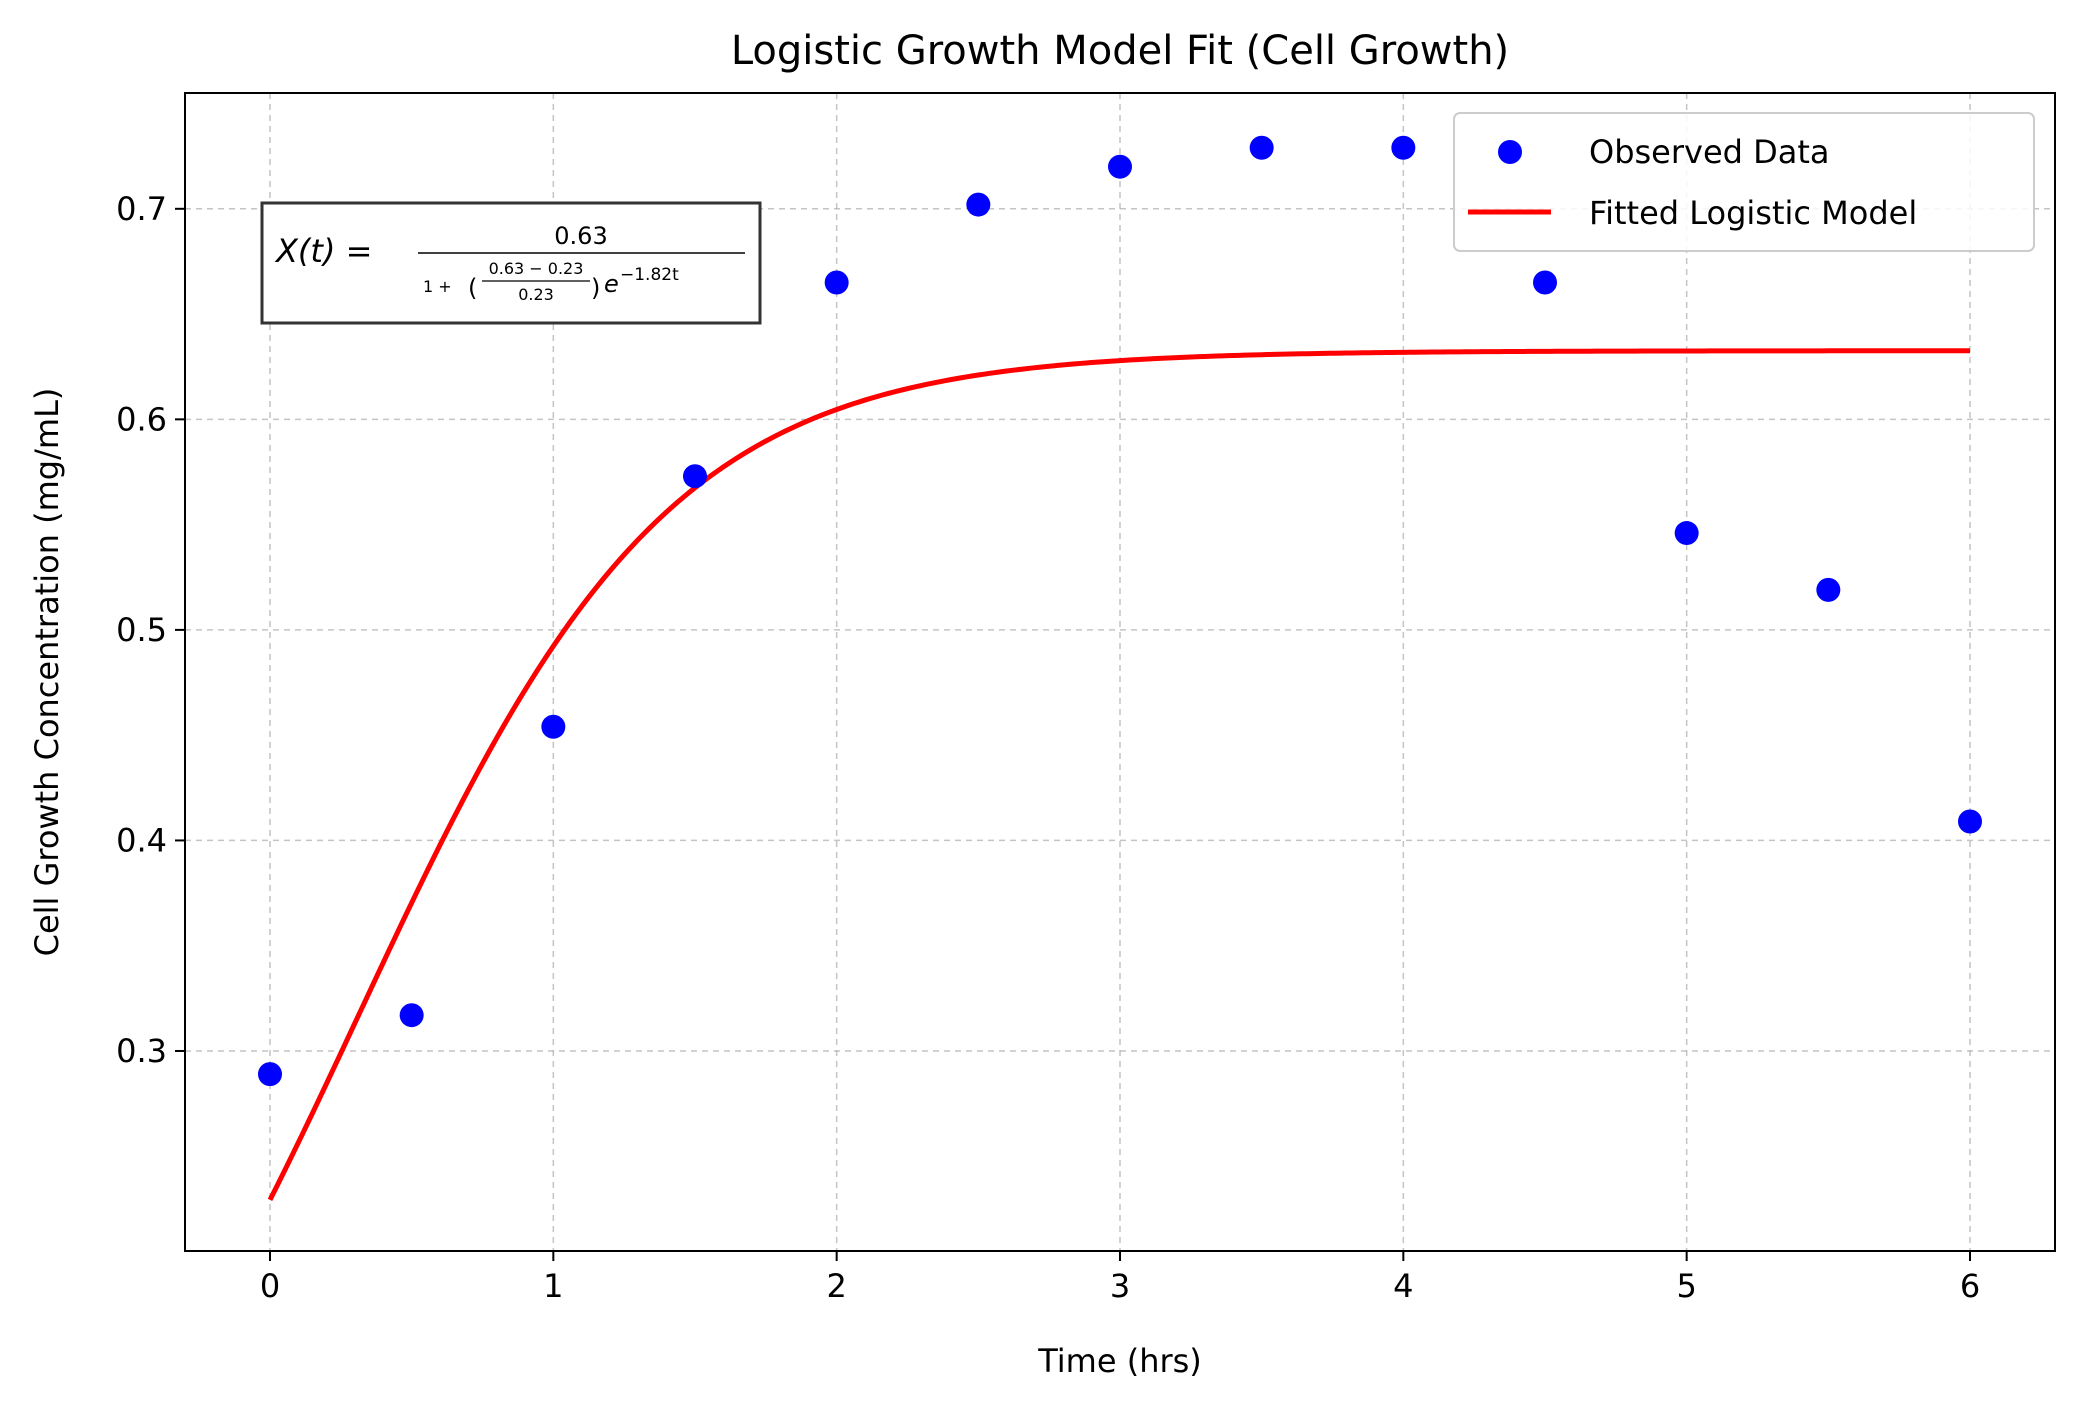 The image size is (2074, 1407). I want to click on legend-frame, so click(1744, 182).